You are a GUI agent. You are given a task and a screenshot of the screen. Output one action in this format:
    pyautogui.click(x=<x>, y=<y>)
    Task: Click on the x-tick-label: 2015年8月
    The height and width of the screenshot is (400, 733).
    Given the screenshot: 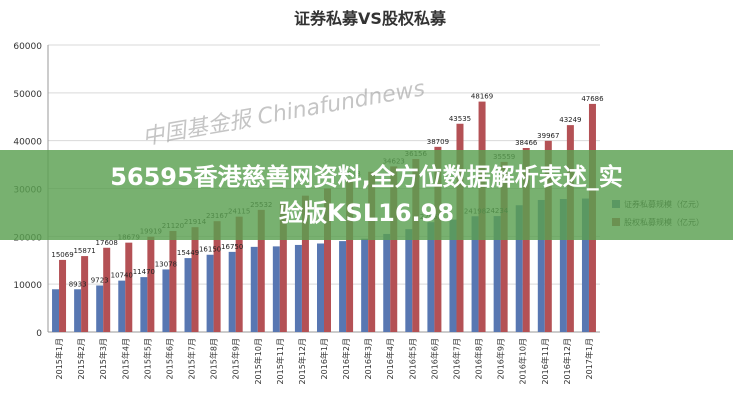 What is the action you would take?
    pyautogui.click(x=214, y=358)
    